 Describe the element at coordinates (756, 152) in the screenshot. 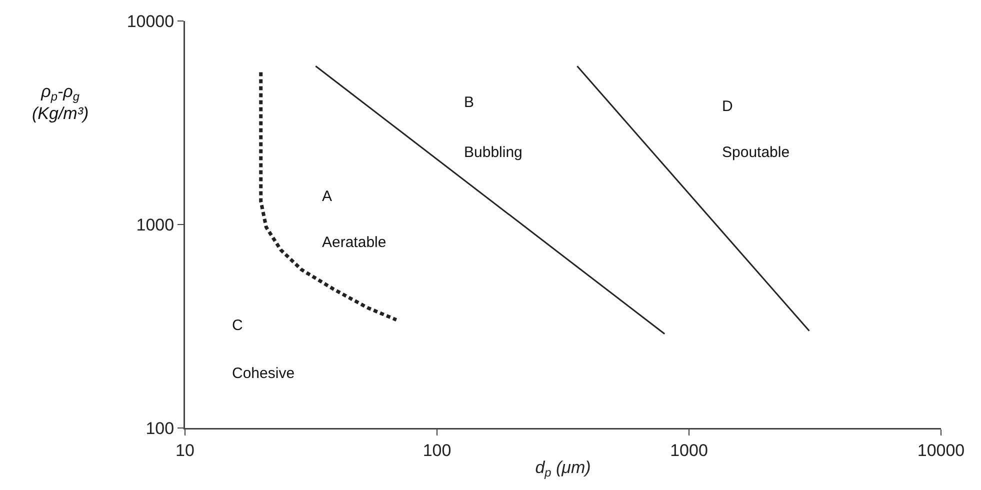

I see `annotation: Spoutable` at that location.